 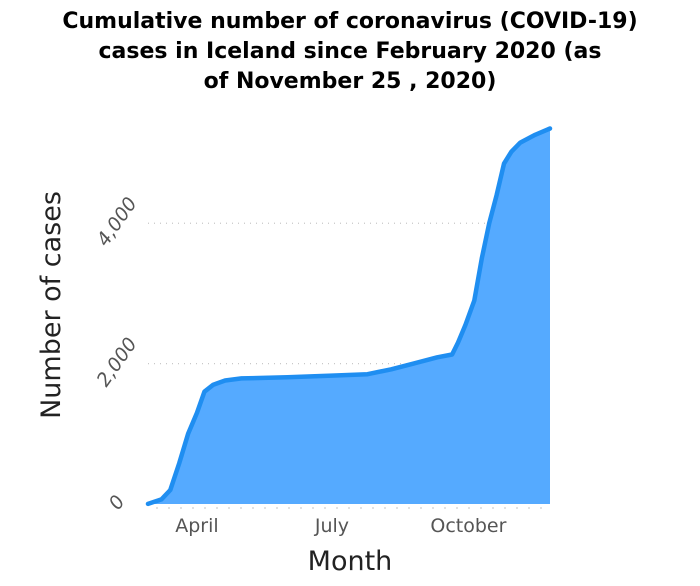 I want to click on x-tick-label-0: April, so click(x=196, y=526).